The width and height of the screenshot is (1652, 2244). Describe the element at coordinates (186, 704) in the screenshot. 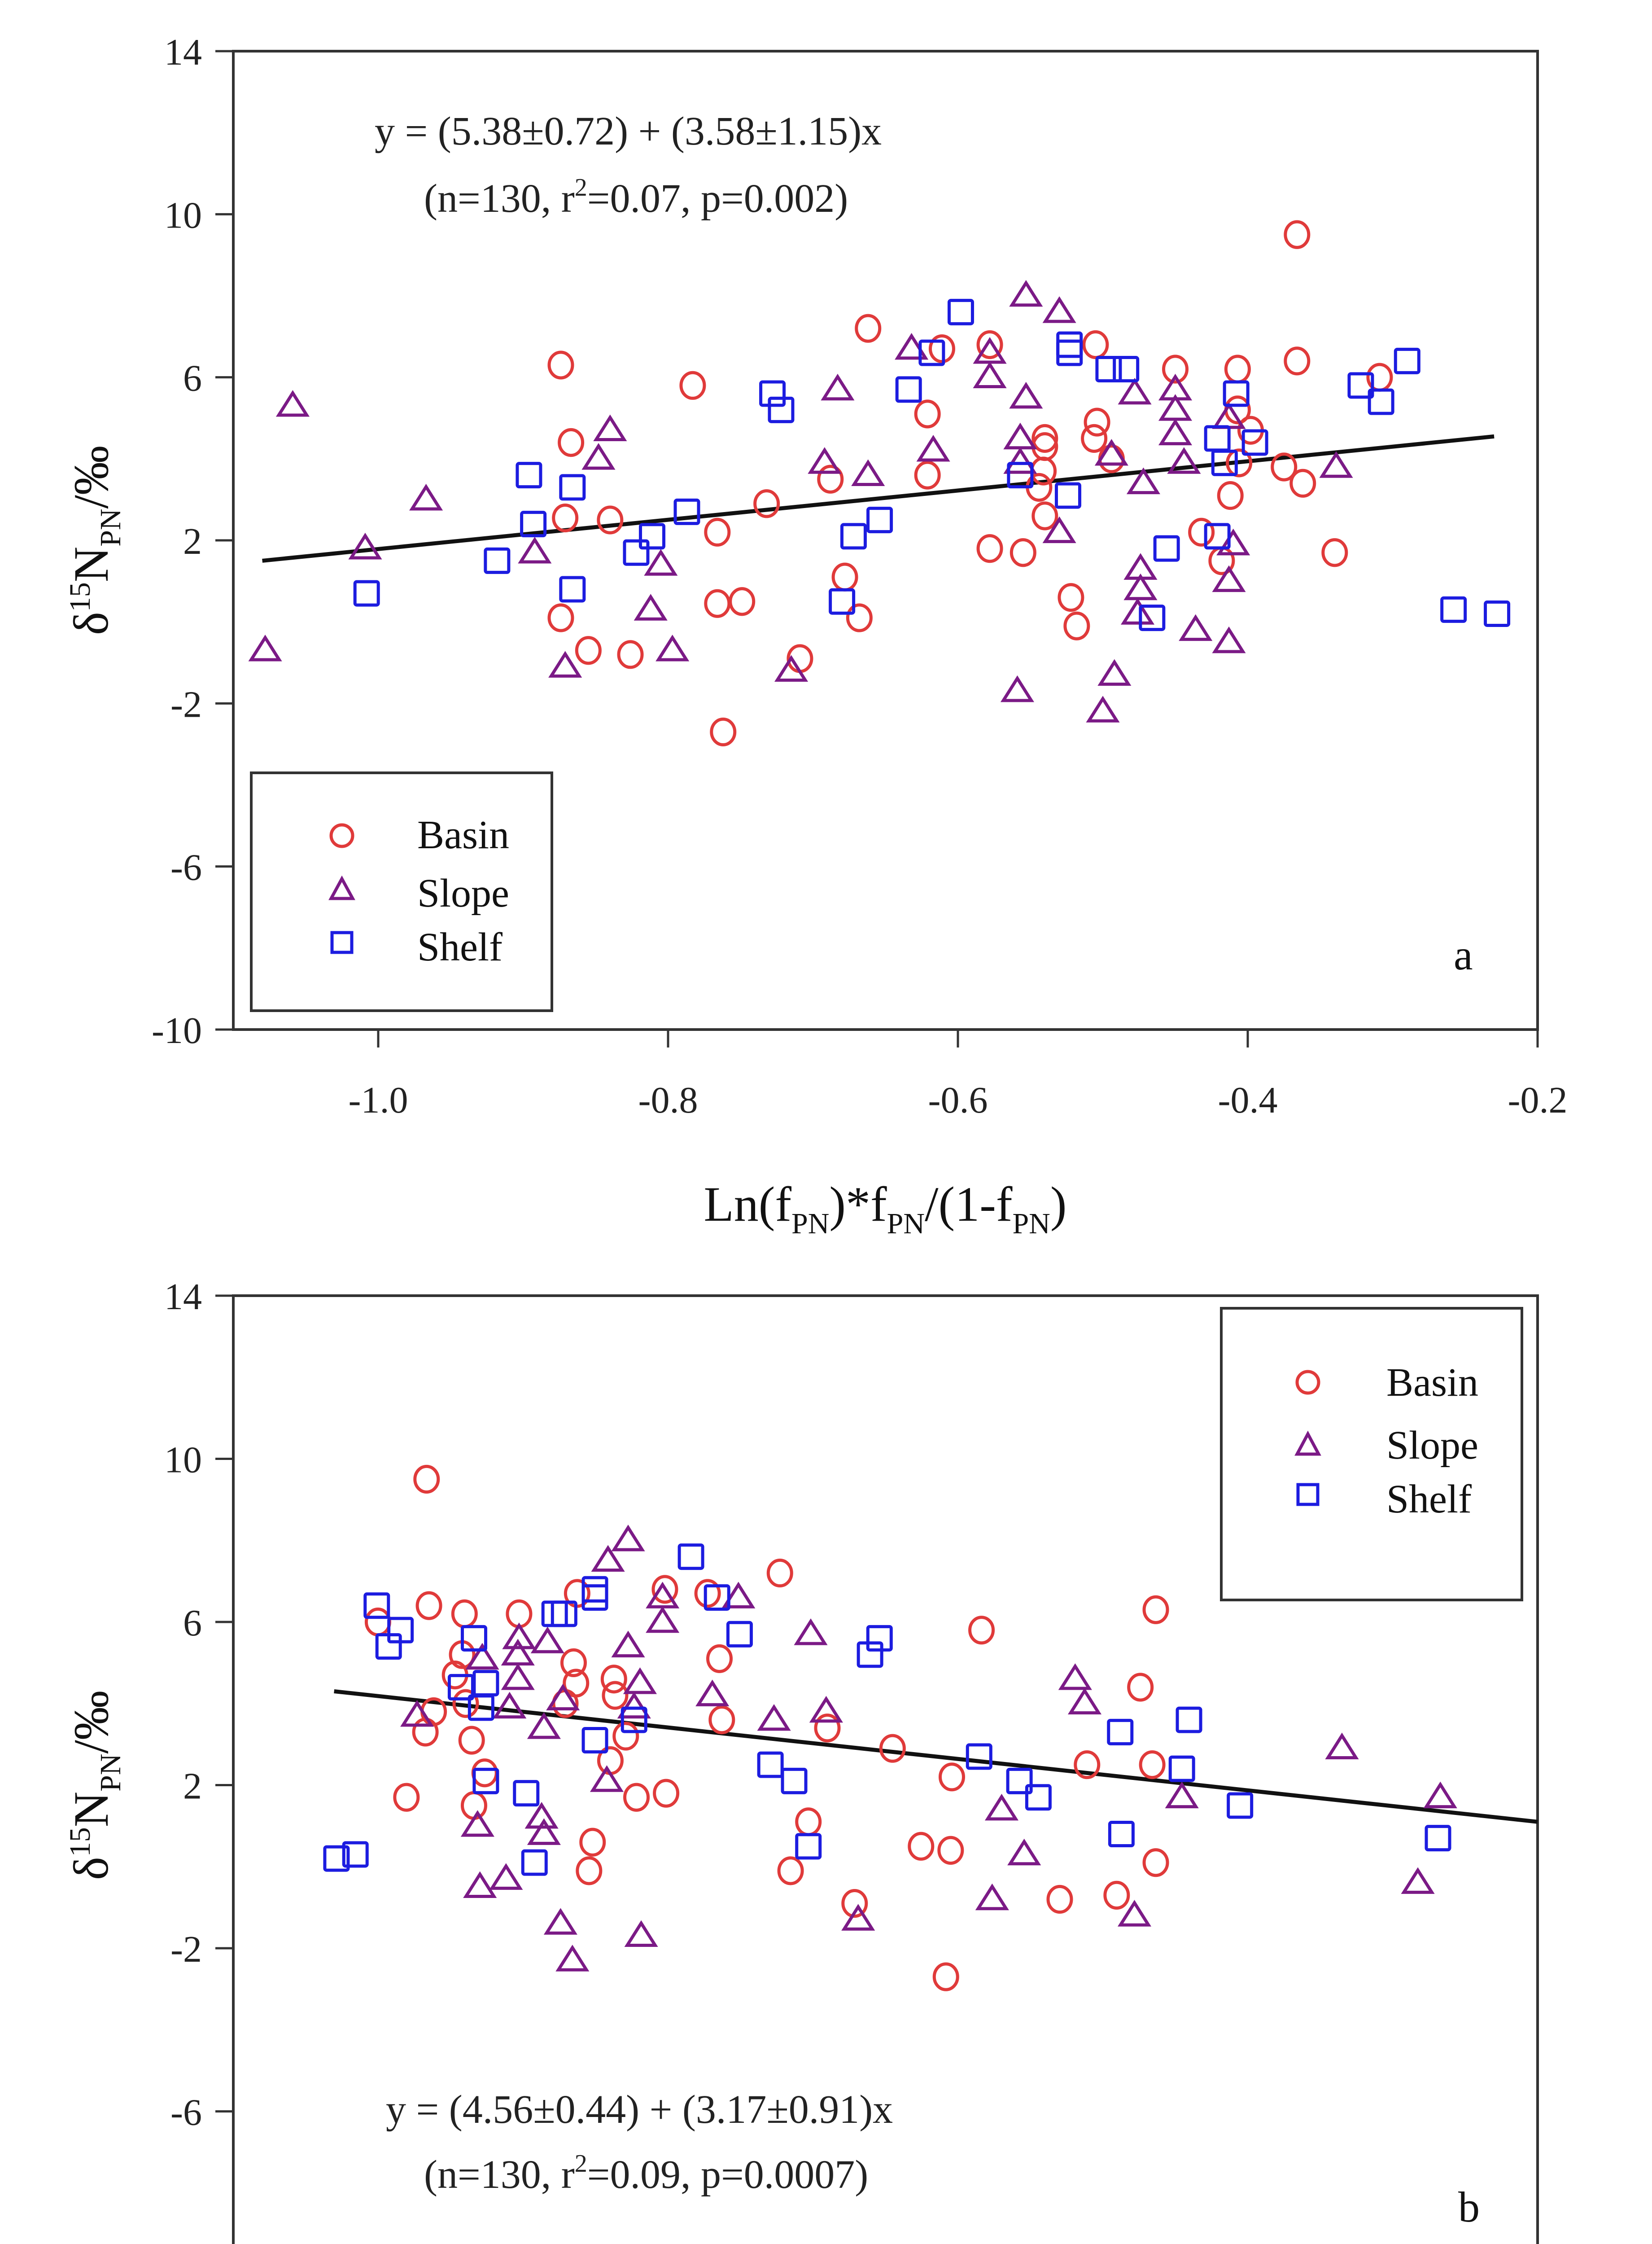

I see `y-tick-label: -2` at that location.